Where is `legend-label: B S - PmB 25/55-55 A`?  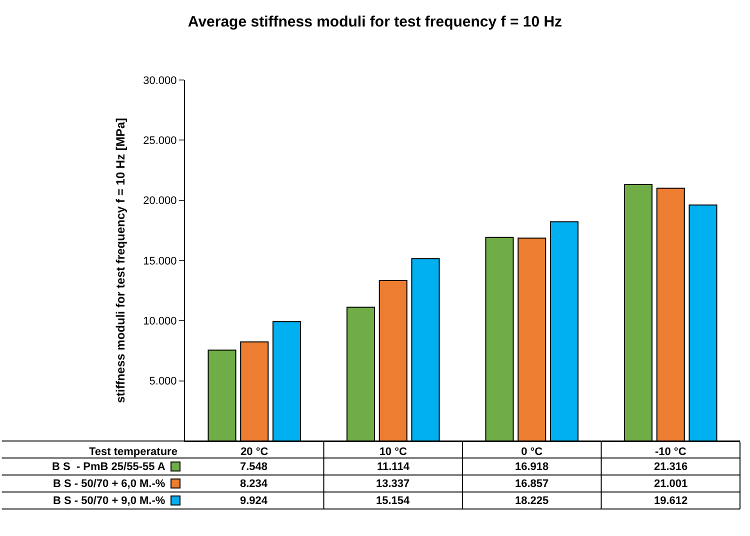
legend-label: B S - PmB 25/55-55 A is located at coordinates (109, 467).